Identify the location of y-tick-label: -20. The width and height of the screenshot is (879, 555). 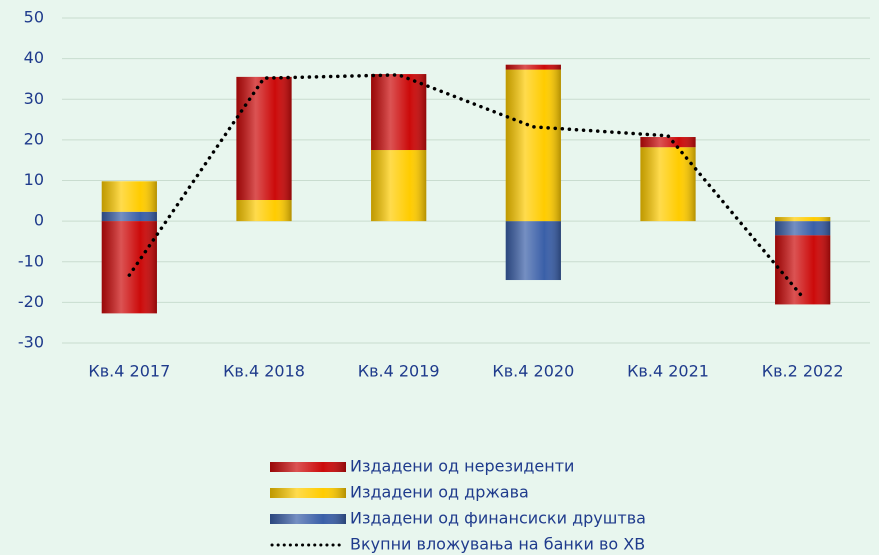
(31, 301).